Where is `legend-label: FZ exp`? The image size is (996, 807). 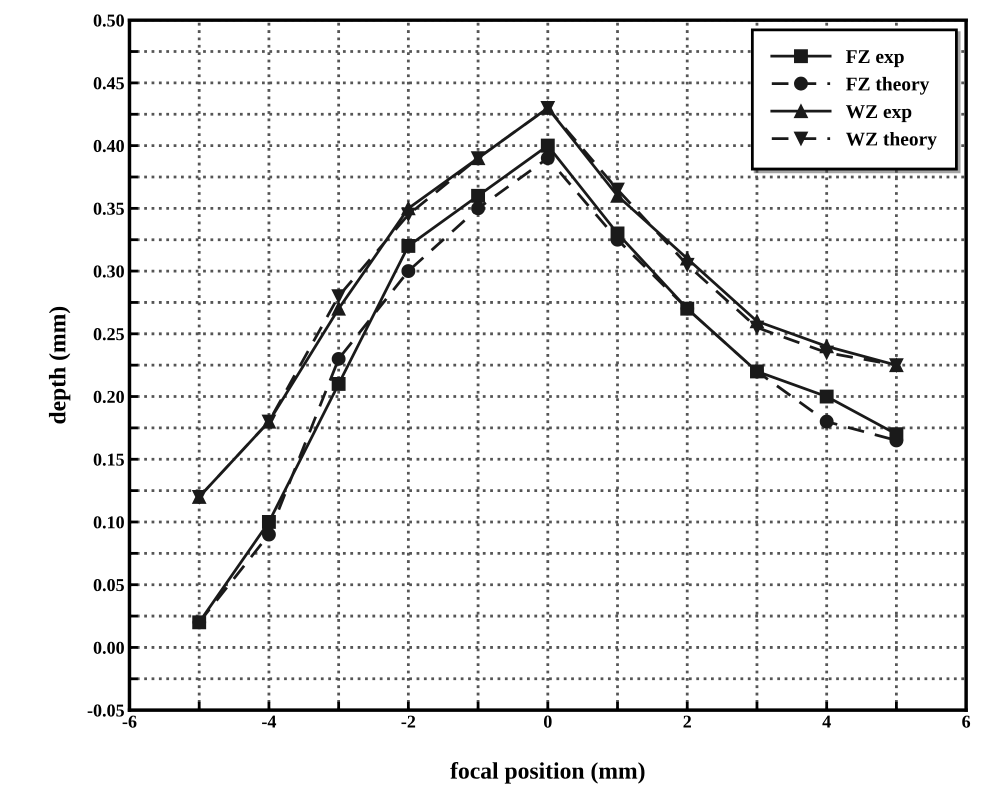 legend-label: FZ exp is located at coordinates (875, 59).